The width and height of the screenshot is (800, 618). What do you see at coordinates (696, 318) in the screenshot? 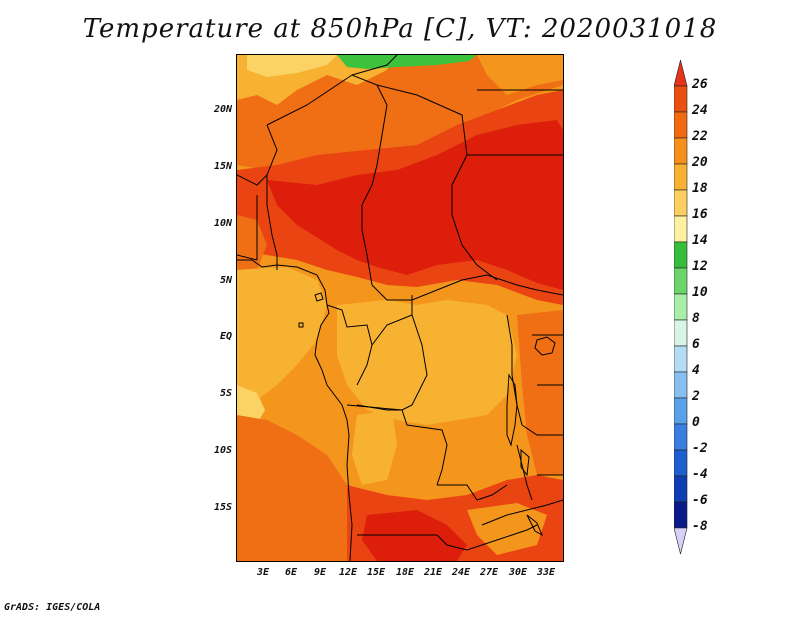
I see `colorbar-label: 8` at bounding box center [696, 318].